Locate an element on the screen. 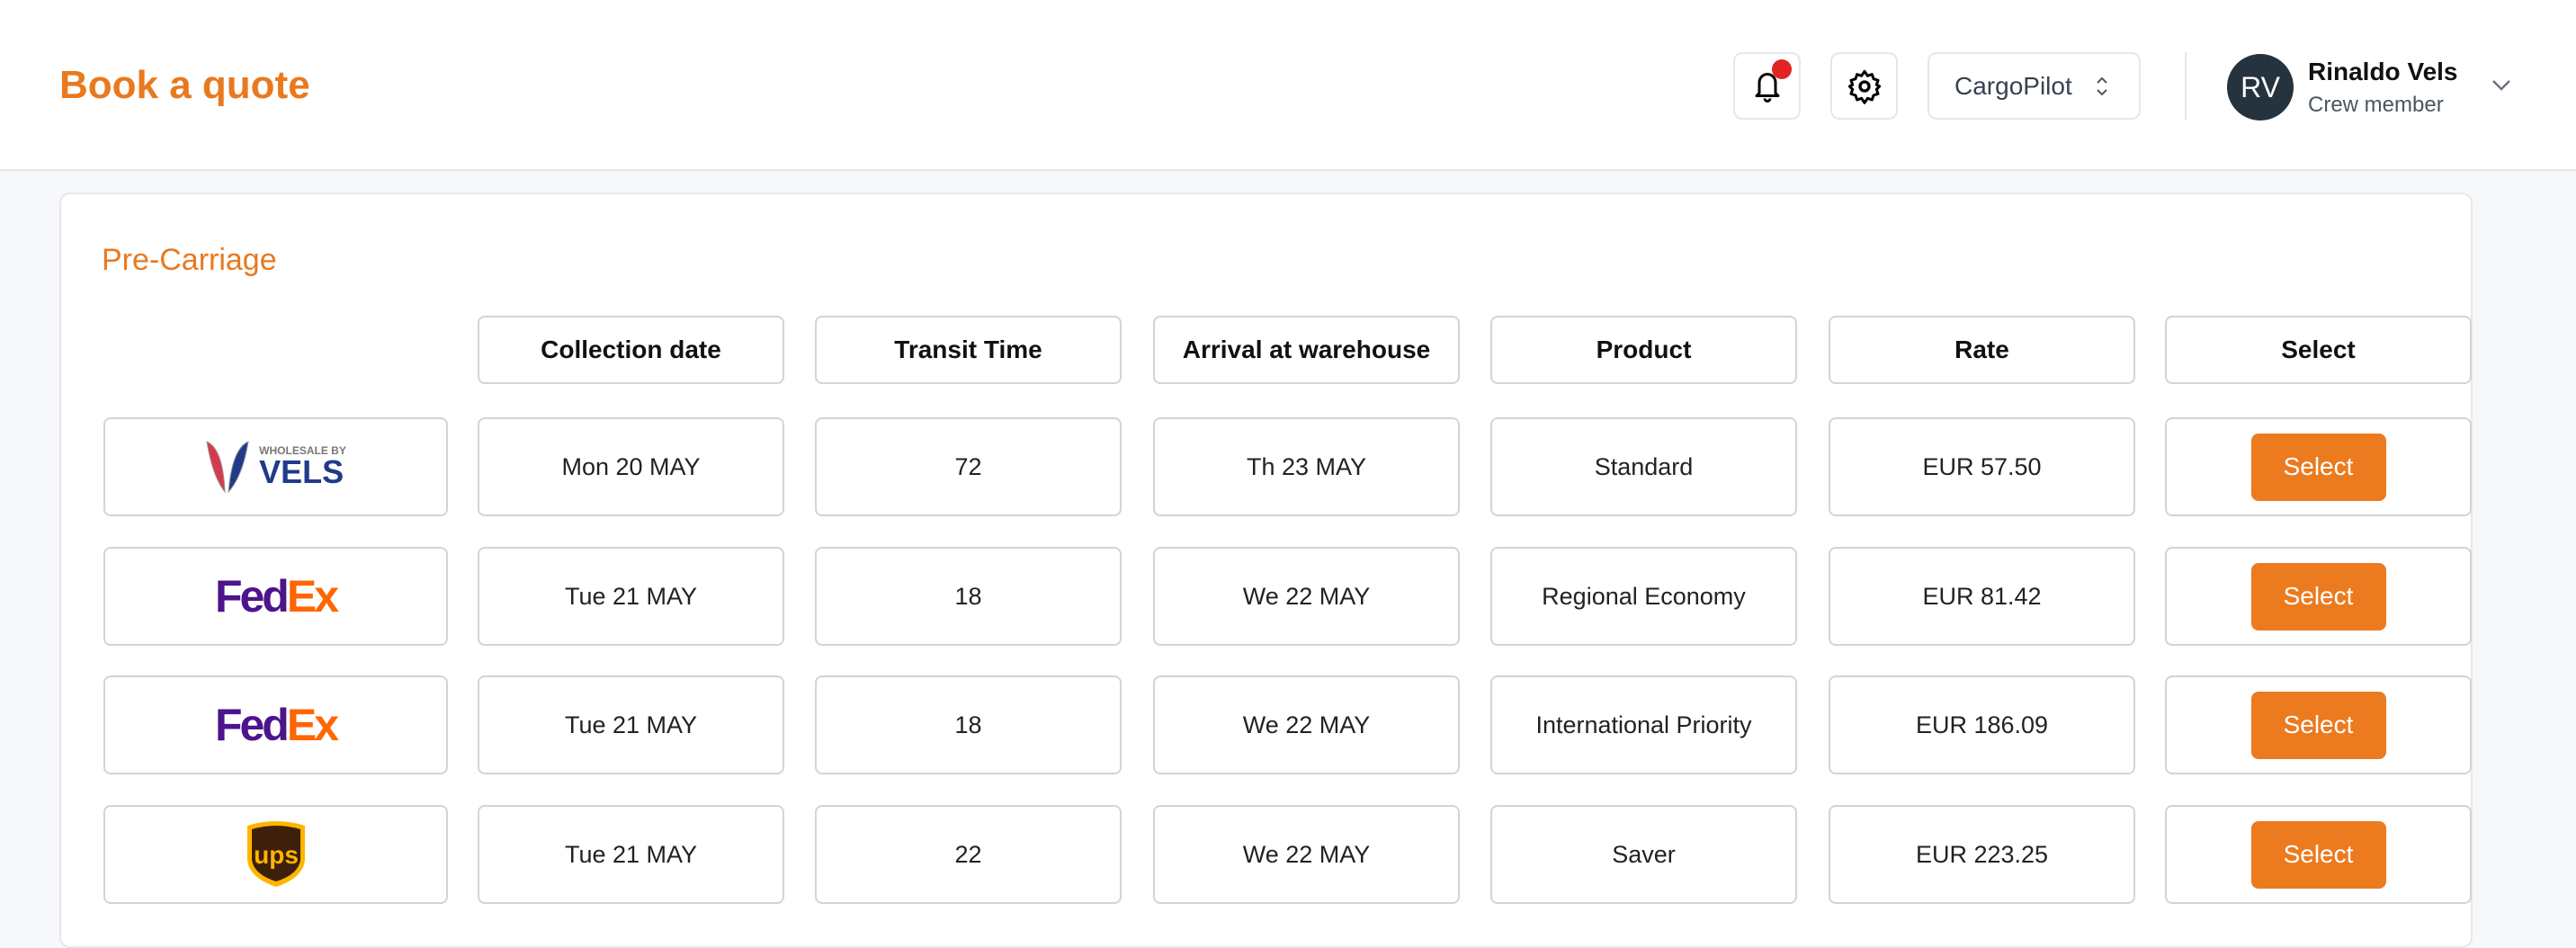 This screenshot has height=948, width=2576. organization-name: CargoPilot is located at coordinates (2013, 85).